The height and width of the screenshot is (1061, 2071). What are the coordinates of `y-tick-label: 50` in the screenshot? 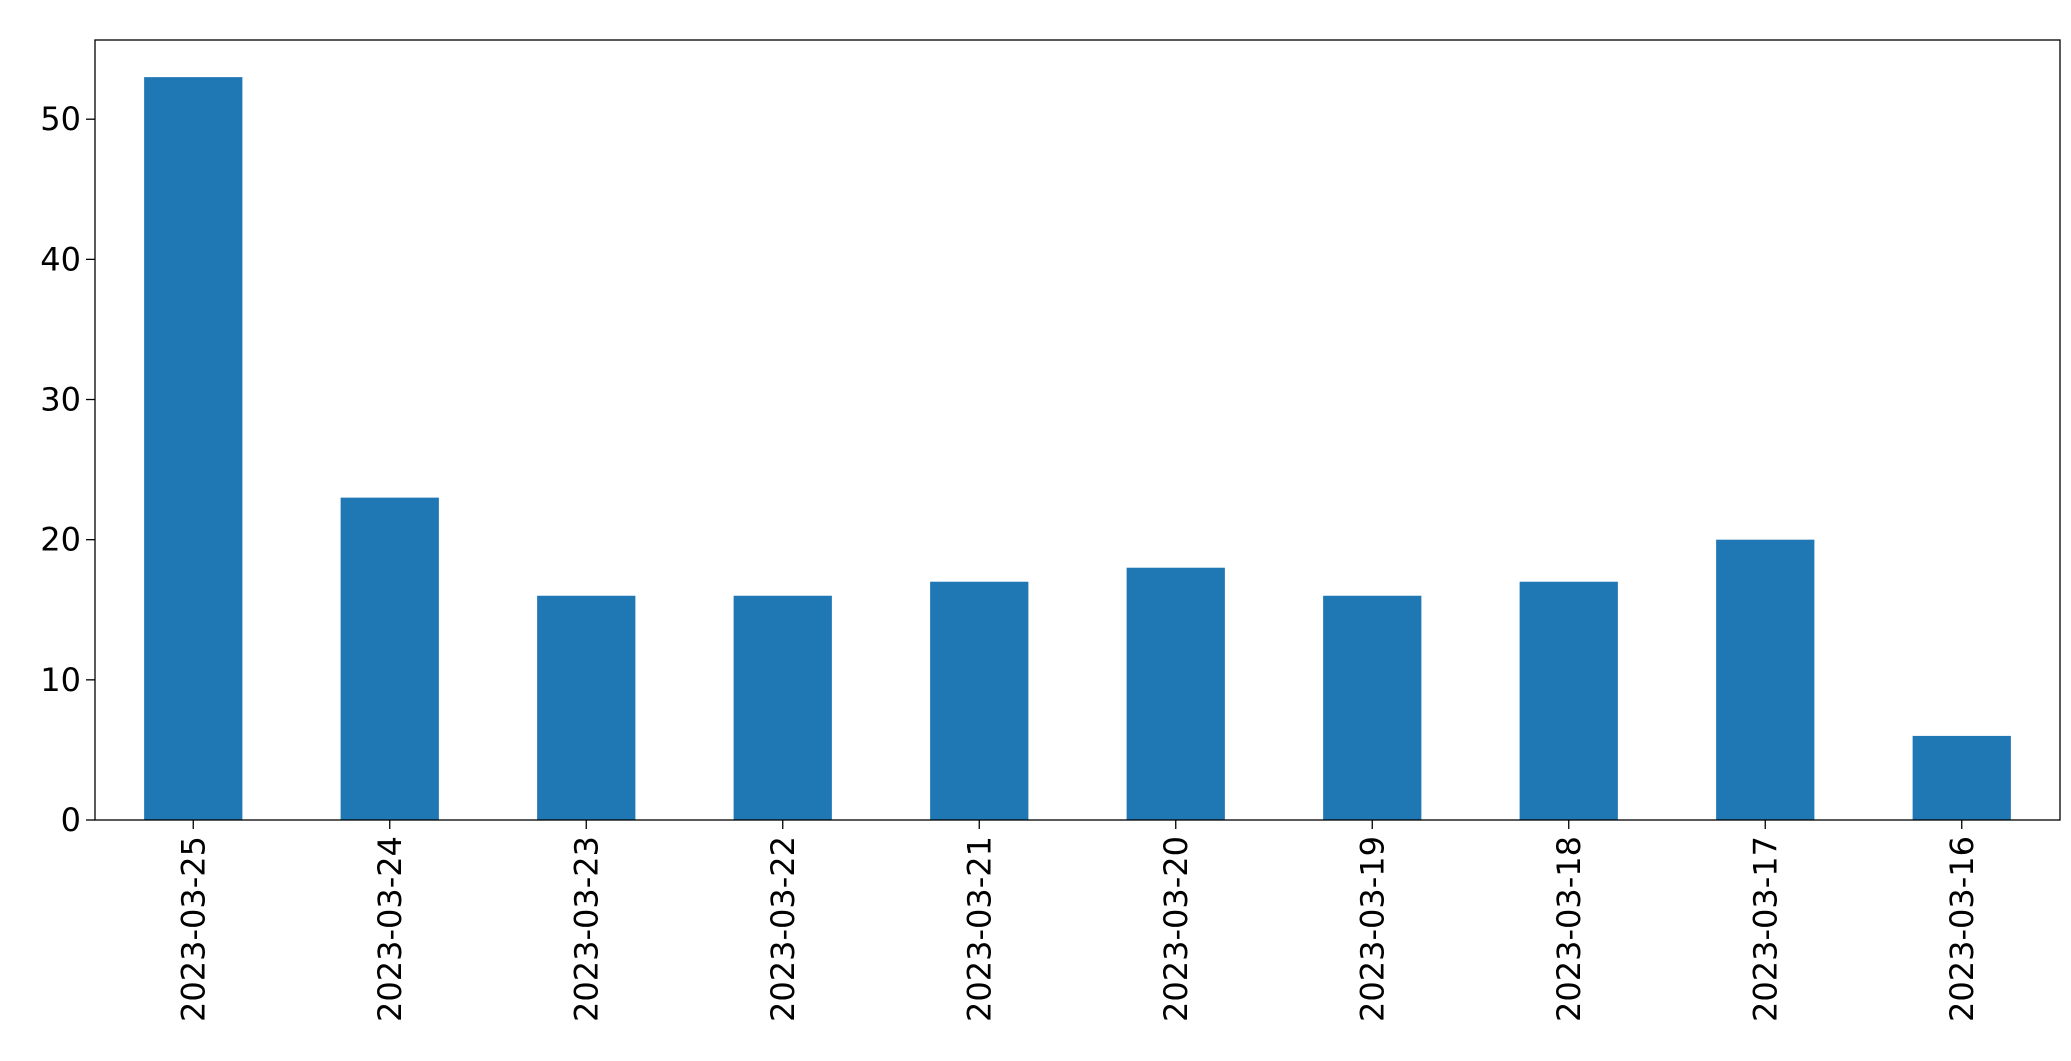 It's located at (60, 119).